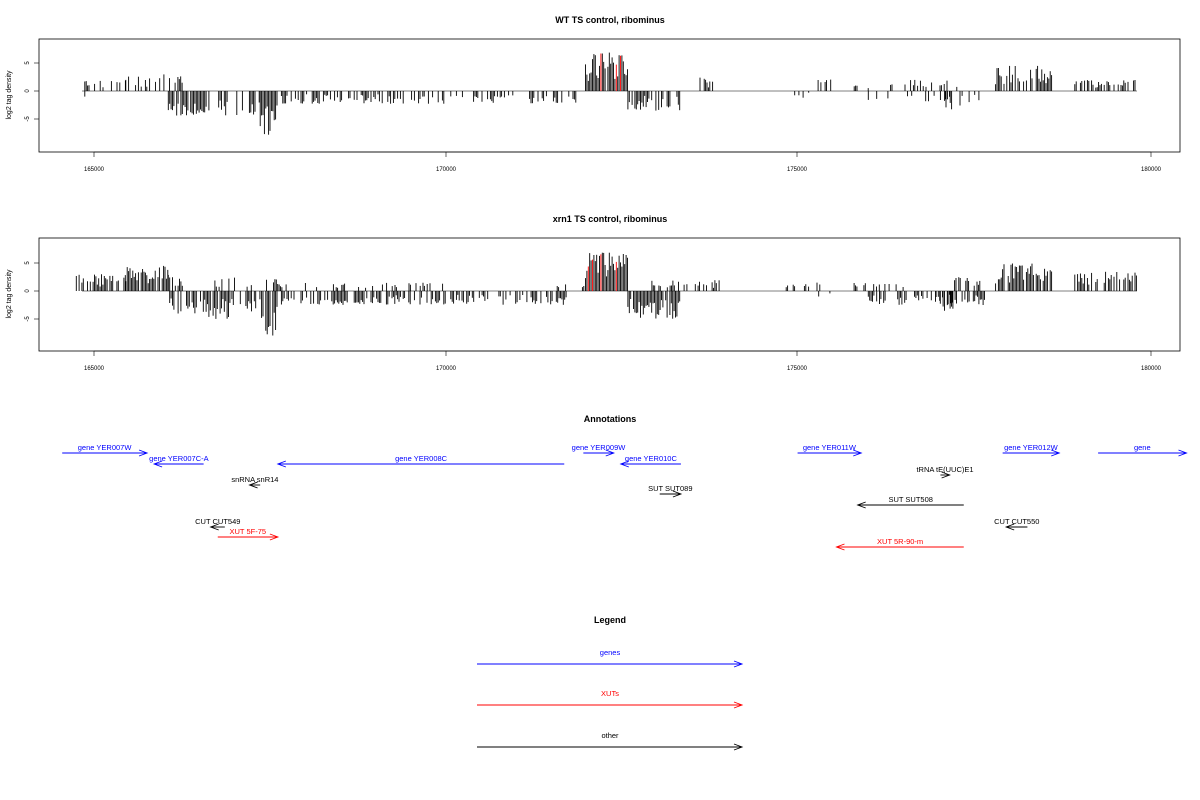  I want to click on legend: Legend genes XUTs other, so click(610, 683).